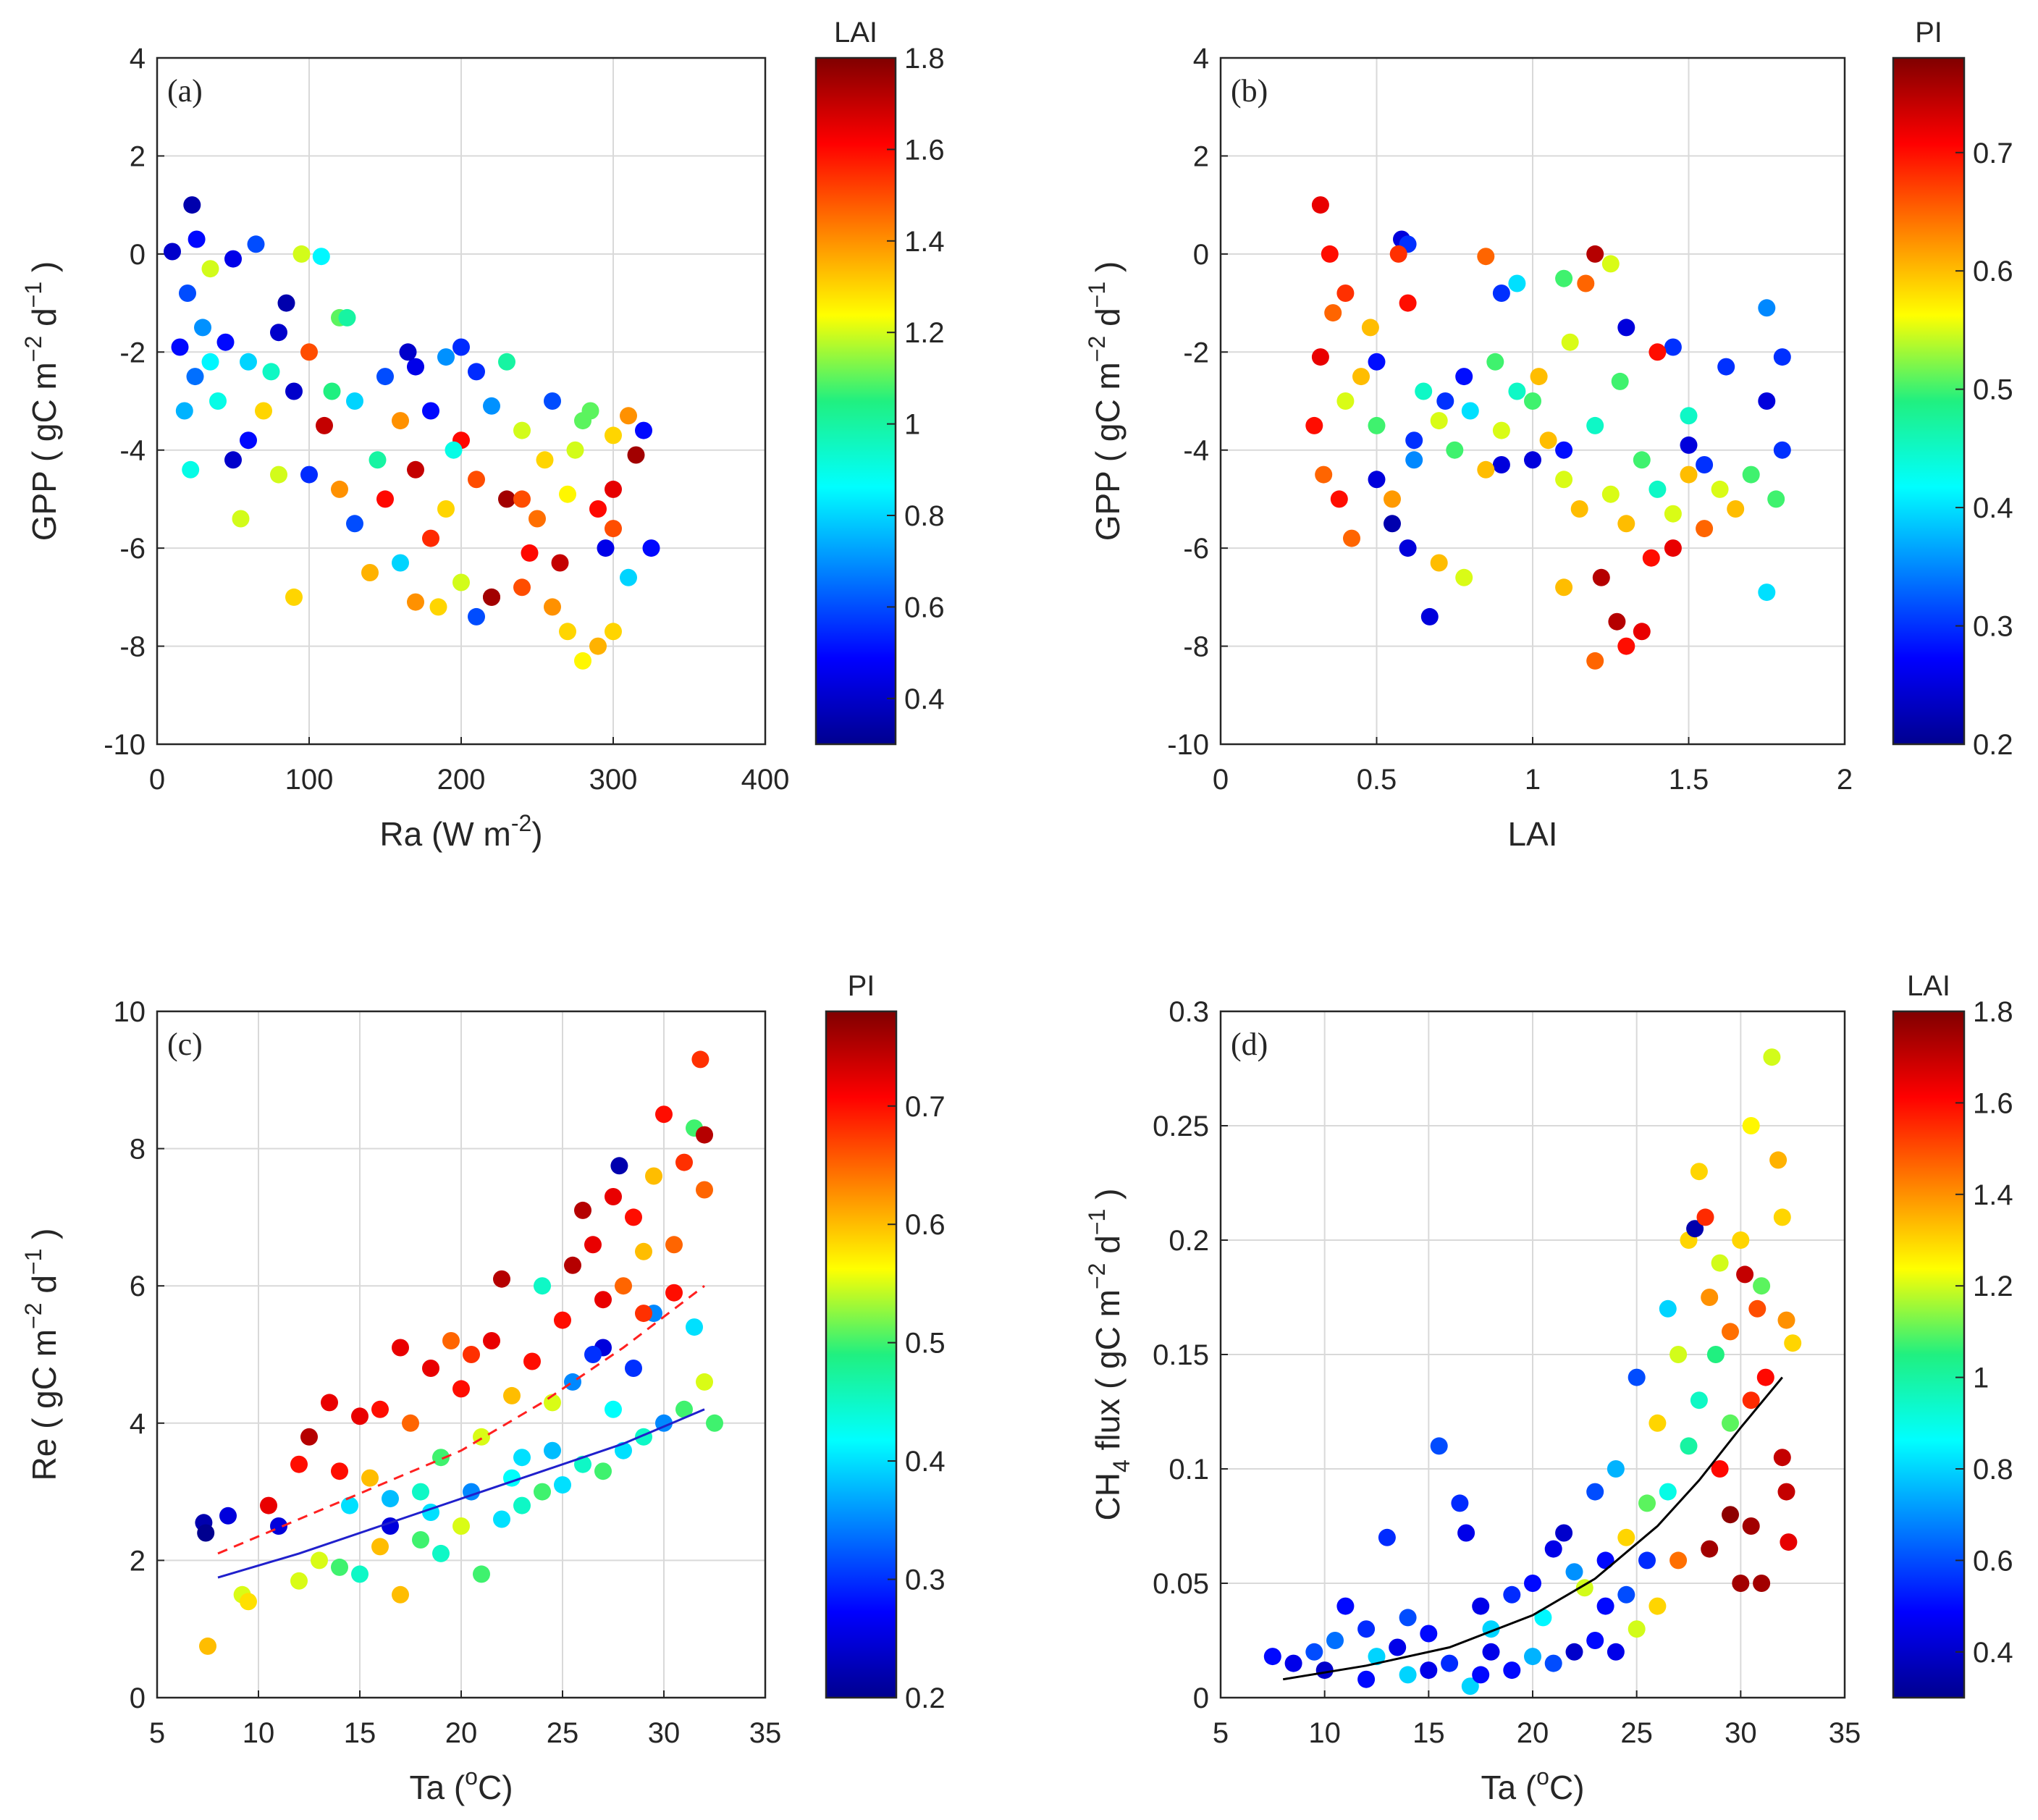 The width and height of the screenshot is (2038, 1820). I want to click on x-axis-label-sup: o, so click(472, 1777).